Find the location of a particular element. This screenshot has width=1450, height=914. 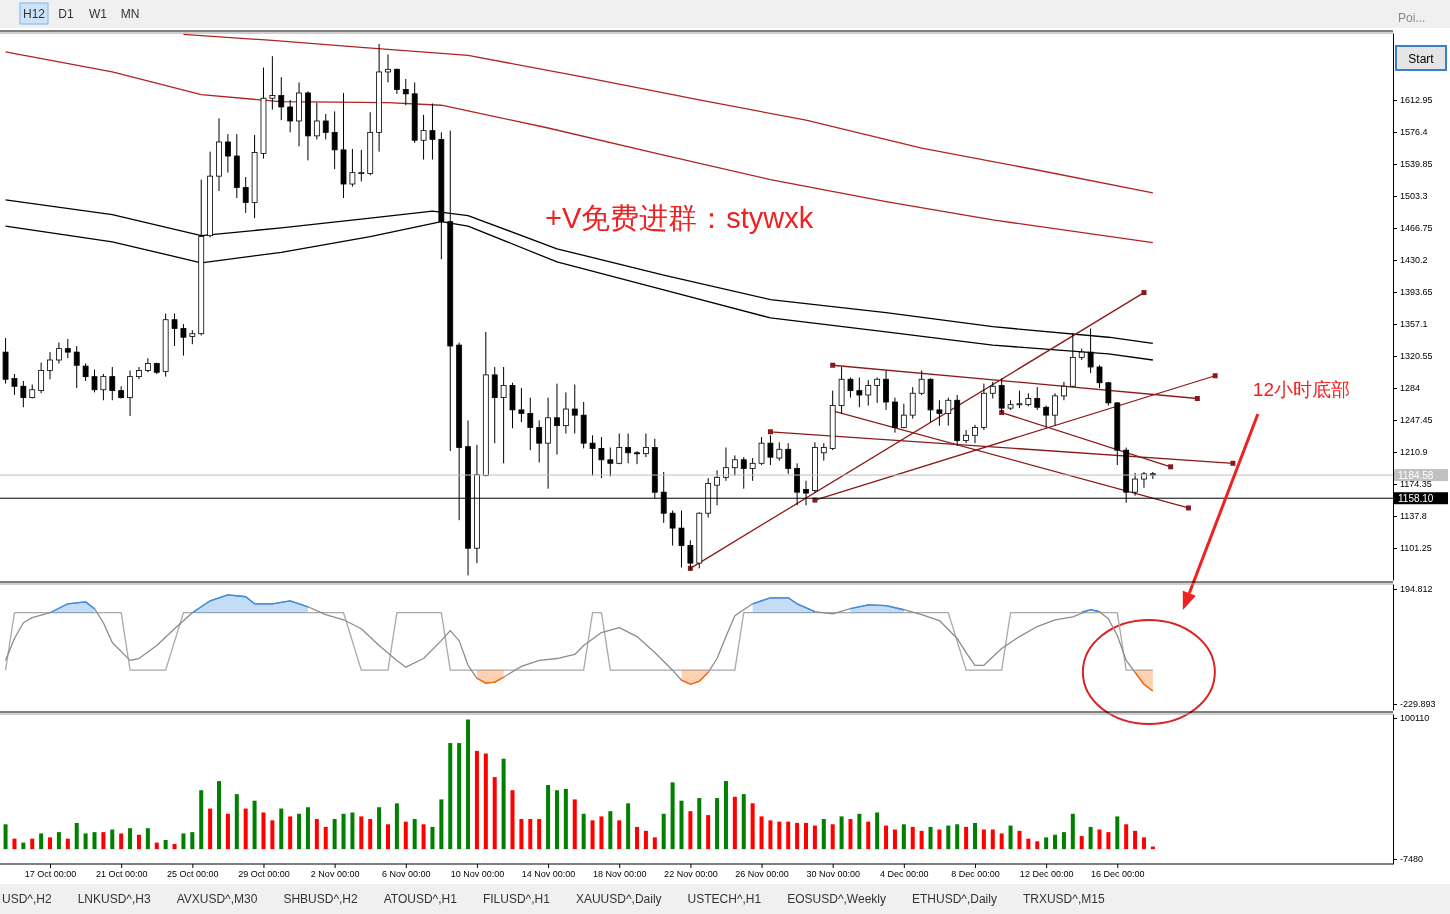

ref-line-label: 1184.58 is located at coordinates (1416, 476).